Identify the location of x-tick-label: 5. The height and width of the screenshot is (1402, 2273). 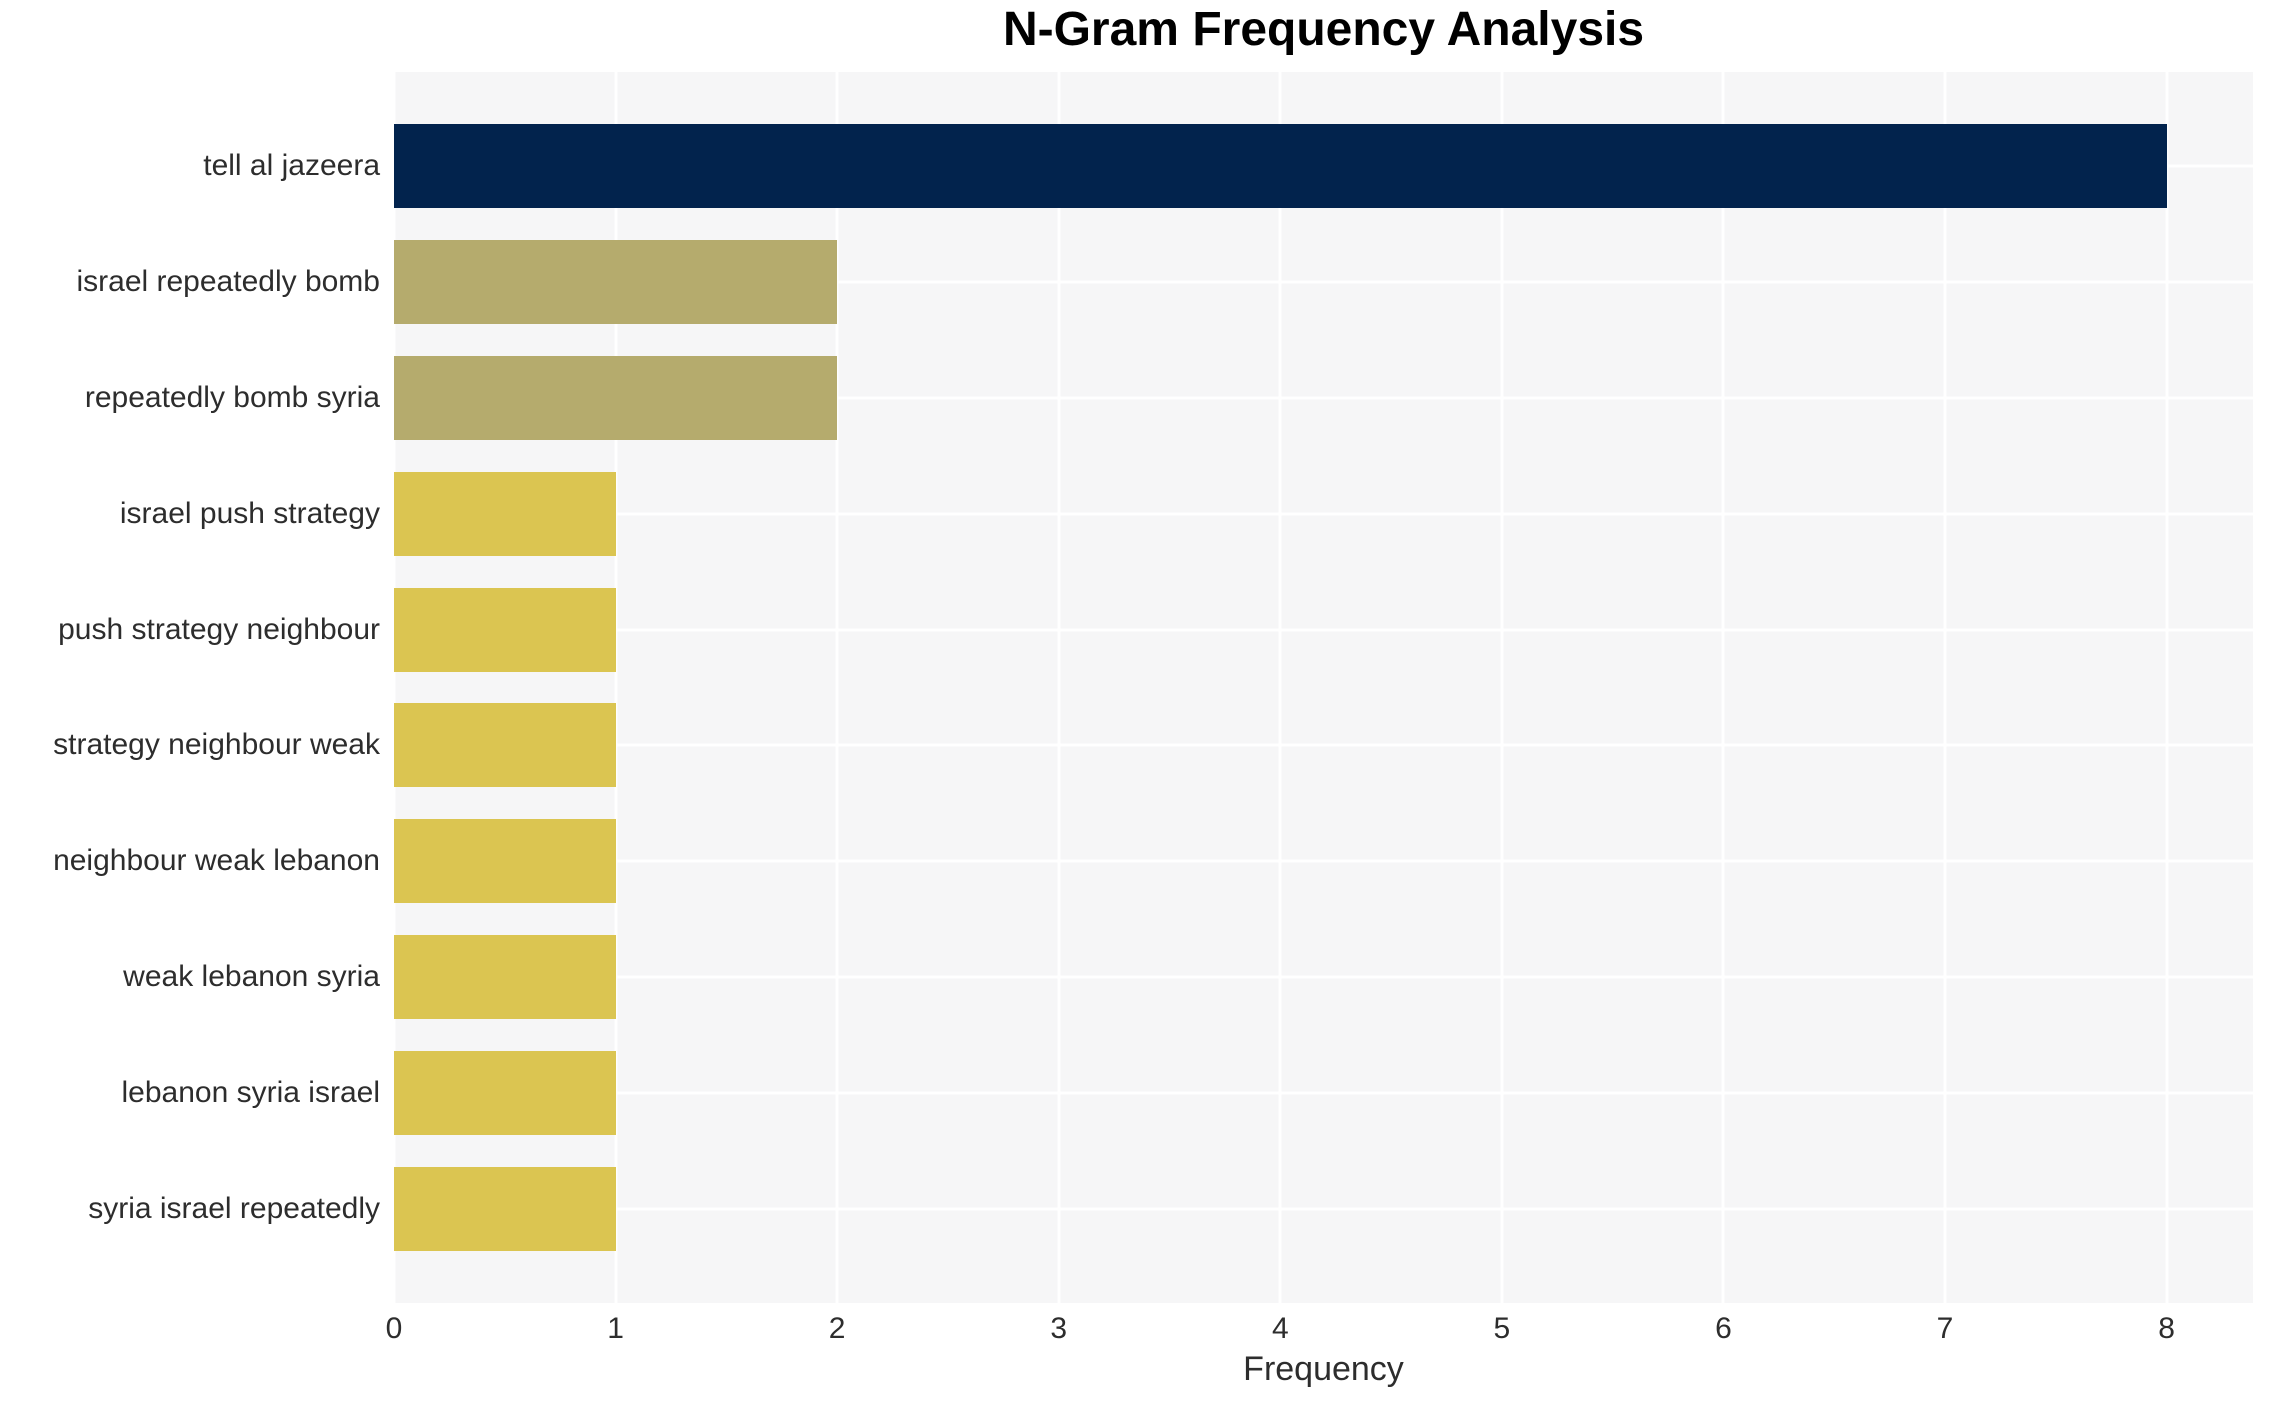
(1502, 1328).